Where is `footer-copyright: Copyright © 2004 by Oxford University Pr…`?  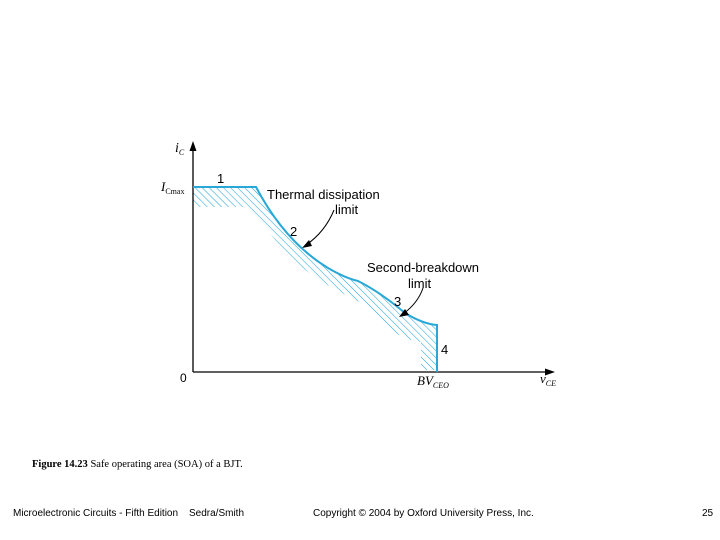
footer-copyright: Copyright © 2004 by Oxford University Pr… is located at coordinates (423, 513).